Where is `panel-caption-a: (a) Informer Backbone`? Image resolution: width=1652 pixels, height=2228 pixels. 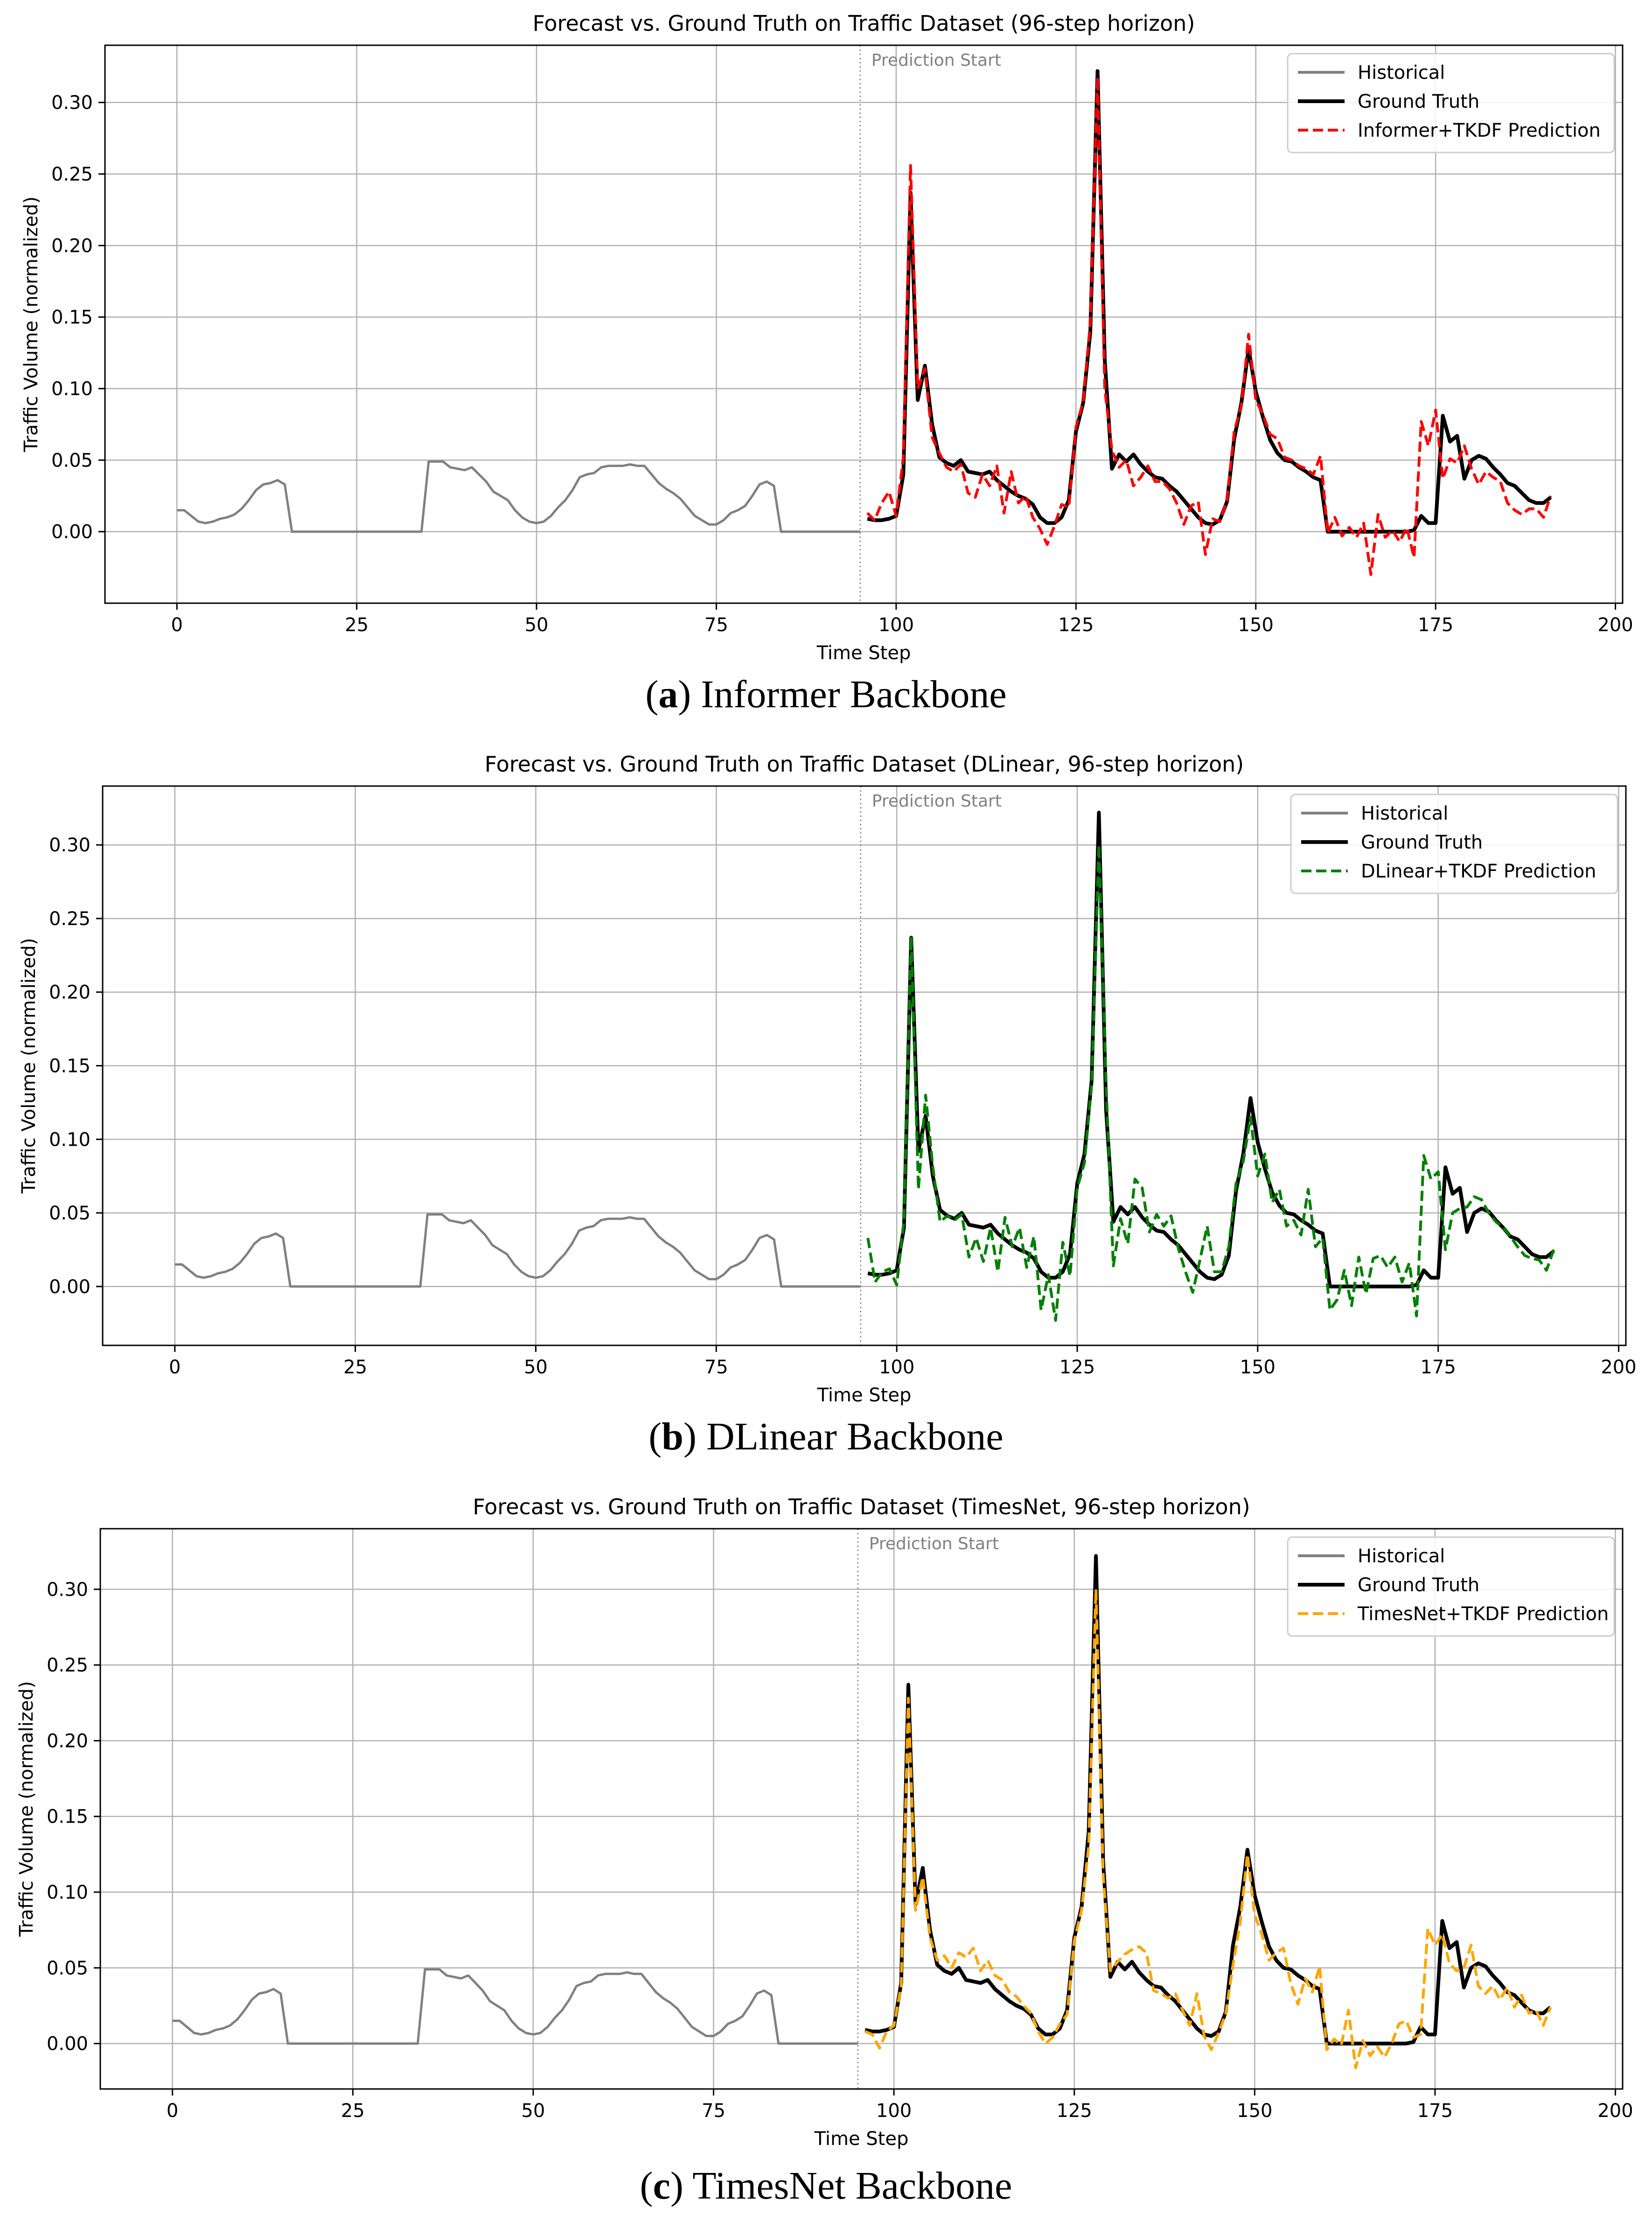
panel-caption-a: (a) Informer Backbone is located at coordinates (826, 694).